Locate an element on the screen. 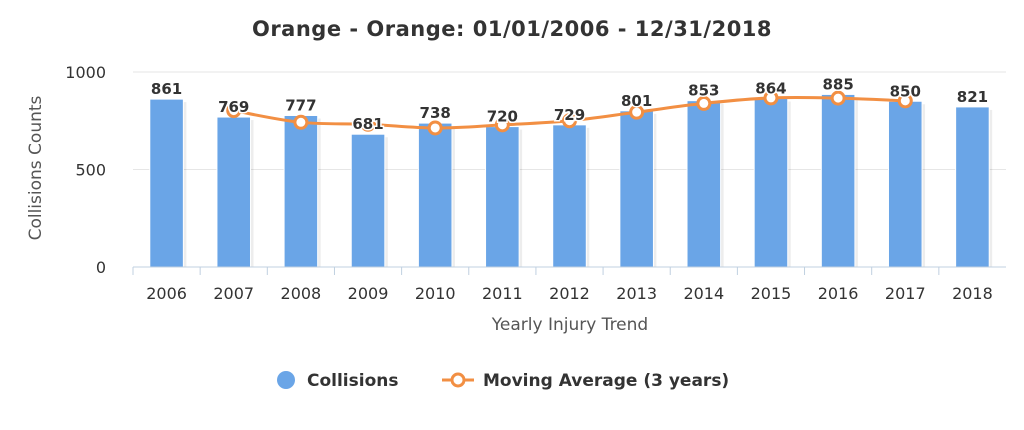 The width and height of the screenshot is (1024, 430). x-tick-label: 2014 is located at coordinates (703, 293).